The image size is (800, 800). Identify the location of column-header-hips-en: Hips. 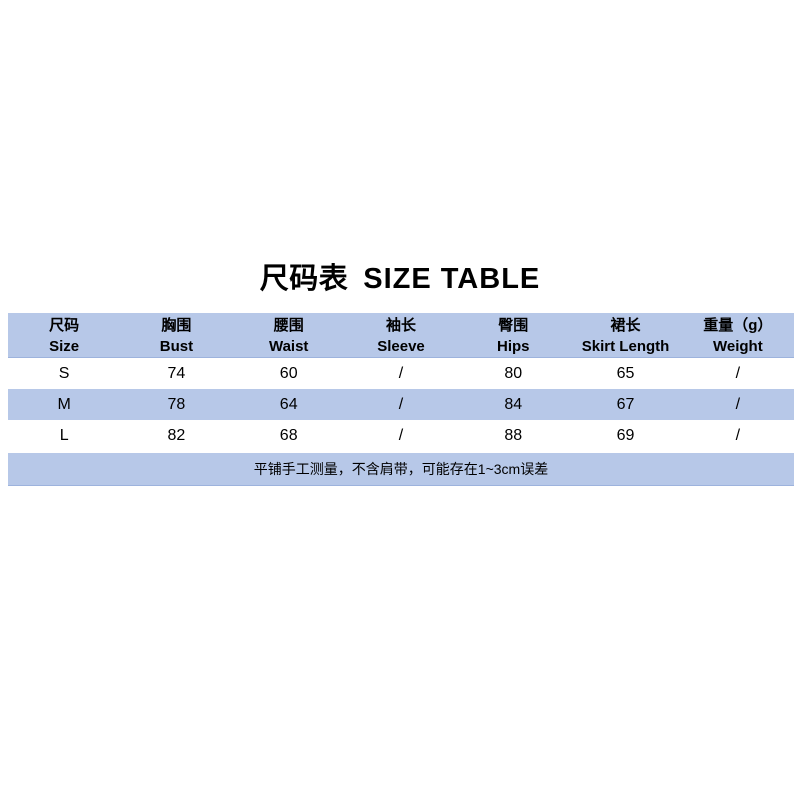
(513, 346).